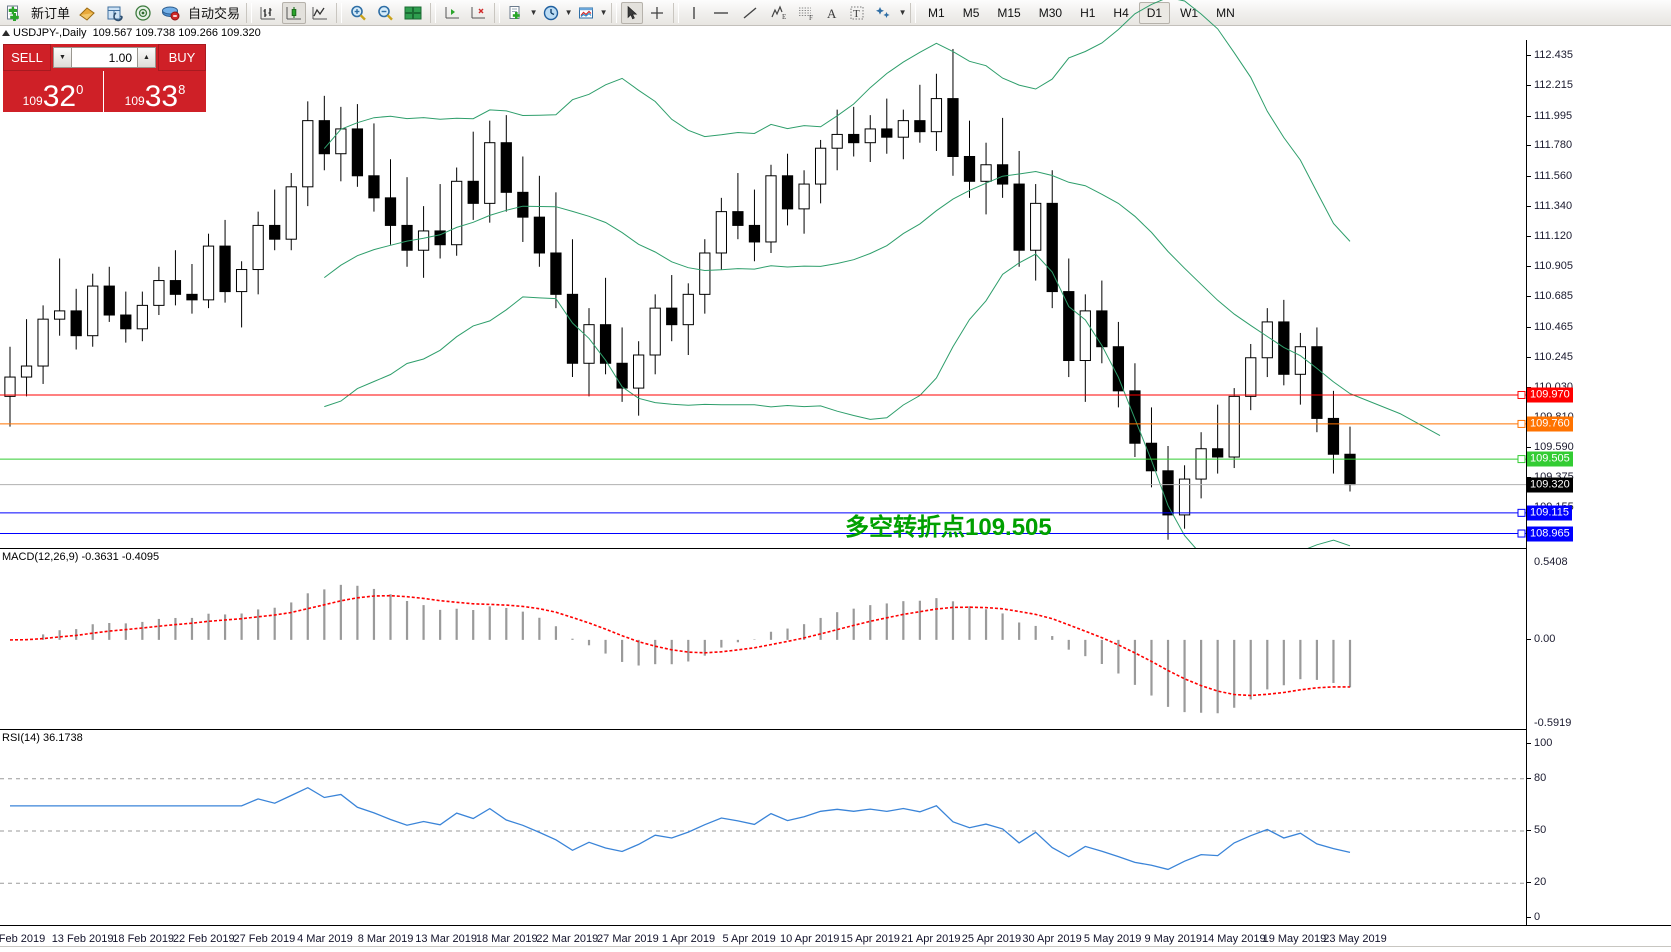 This screenshot has width=1671, height=952. What do you see at coordinates (1121, 12) in the screenshot?
I see `timeframe-h4: H4` at bounding box center [1121, 12].